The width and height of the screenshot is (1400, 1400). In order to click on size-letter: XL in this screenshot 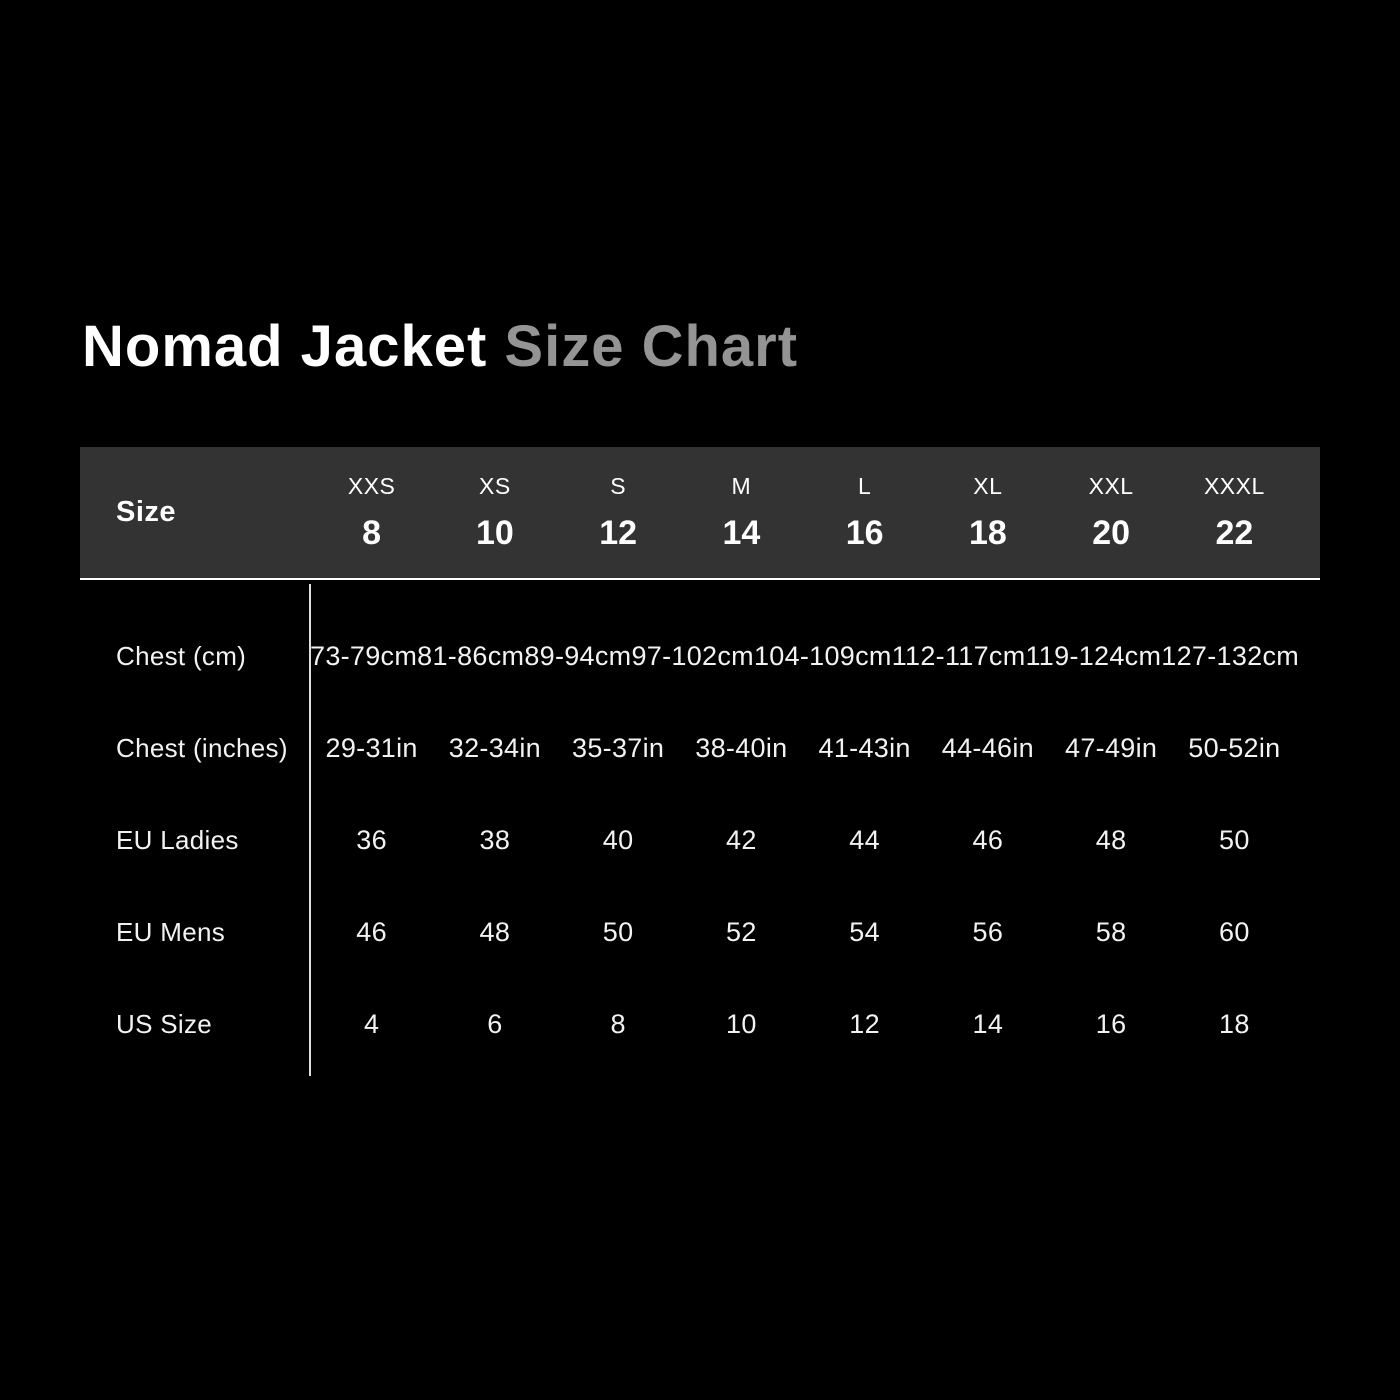, I will do `click(988, 485)`.